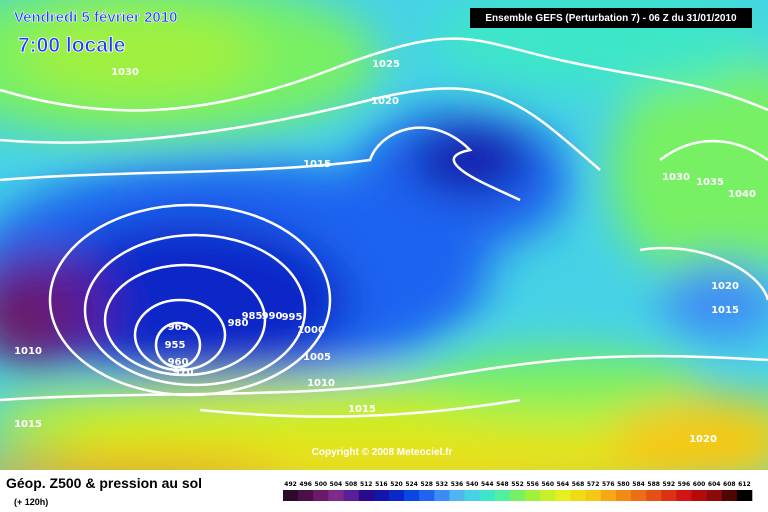  What do you see at coordinates (305, 484) in the screenshot?
I see `scale-label: 496` at bounding box center [305, 484].